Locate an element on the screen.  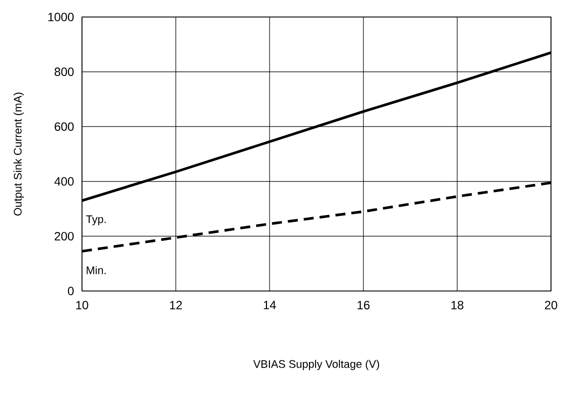
y-tick-label: 0 is located at coordinates (71, 291).